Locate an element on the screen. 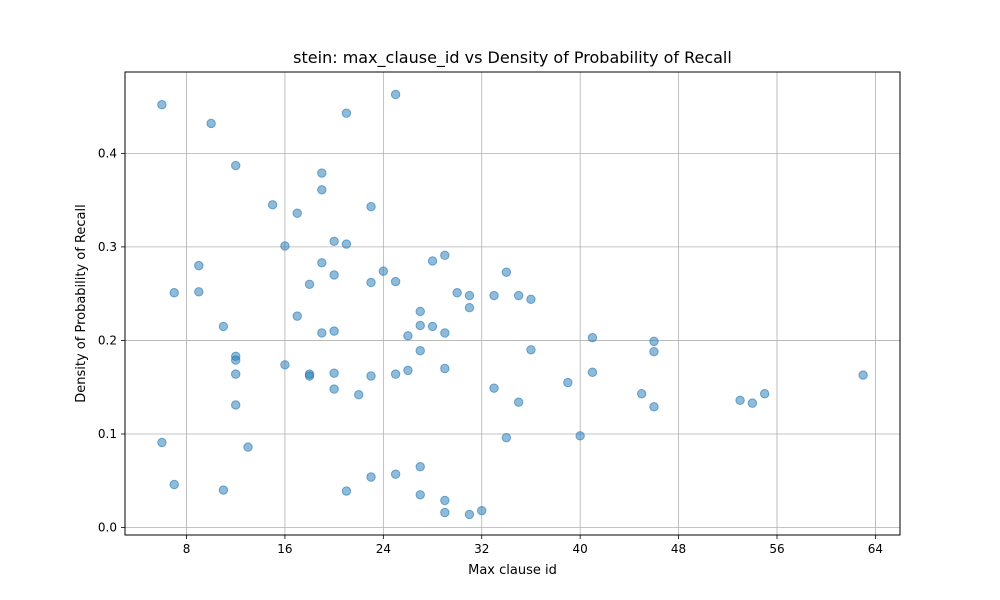  y-tick-label: 0.2 is located at coordinates (107, 340).